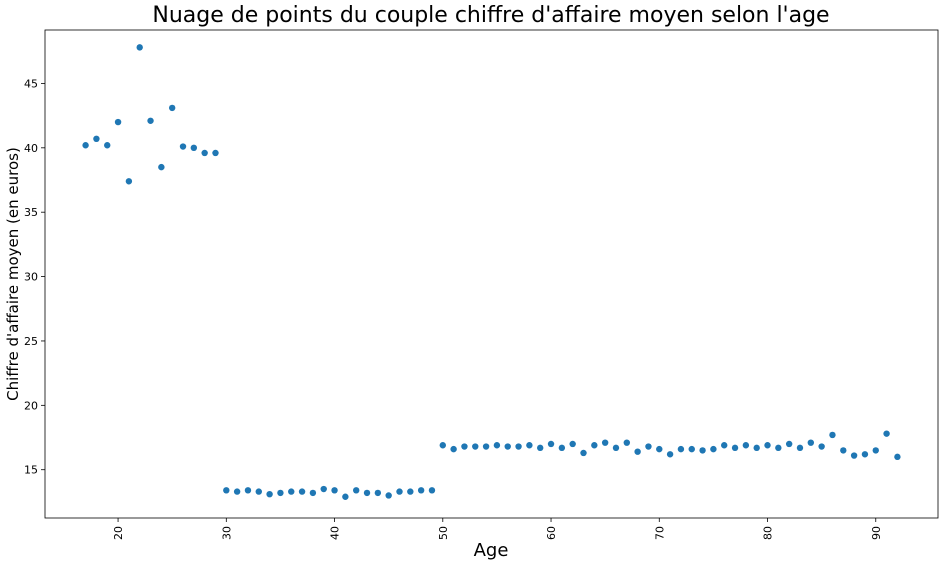  Describe the element at coordinates (31, 148) in the screenshot. I see `y-tick-label: 40` at that location.